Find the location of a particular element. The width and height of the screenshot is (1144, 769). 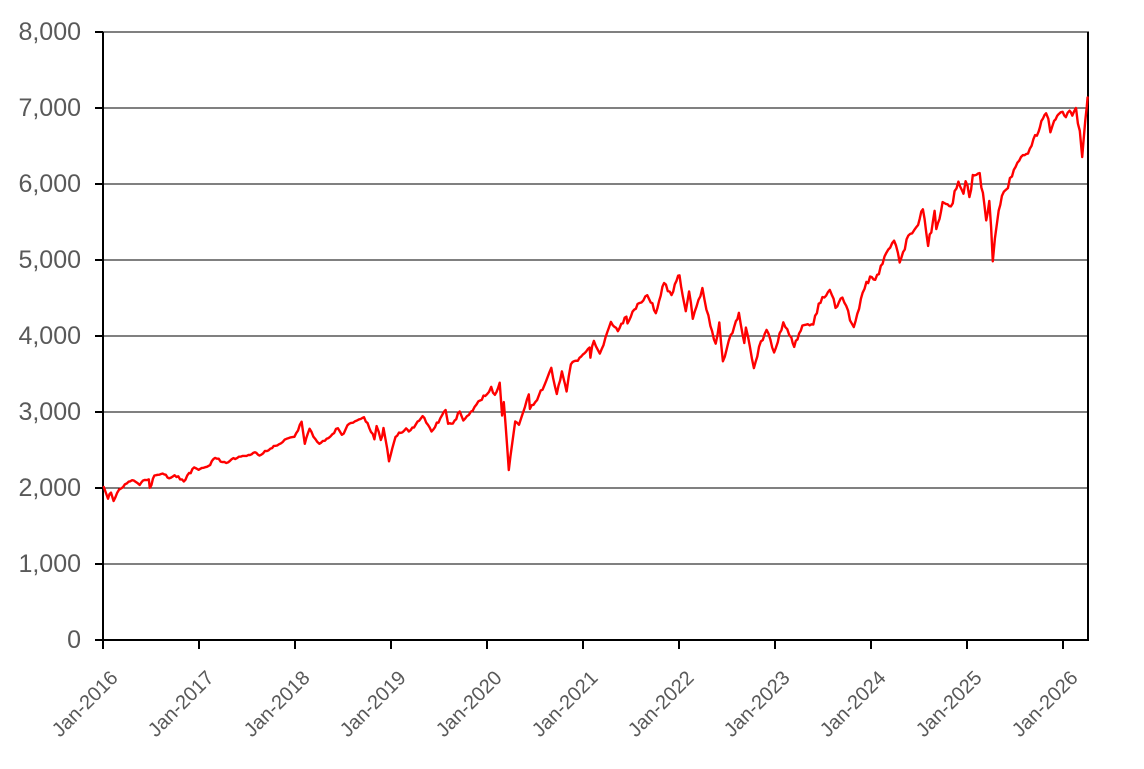

y-tick-label: 0 is located at coordinates (74, 640).